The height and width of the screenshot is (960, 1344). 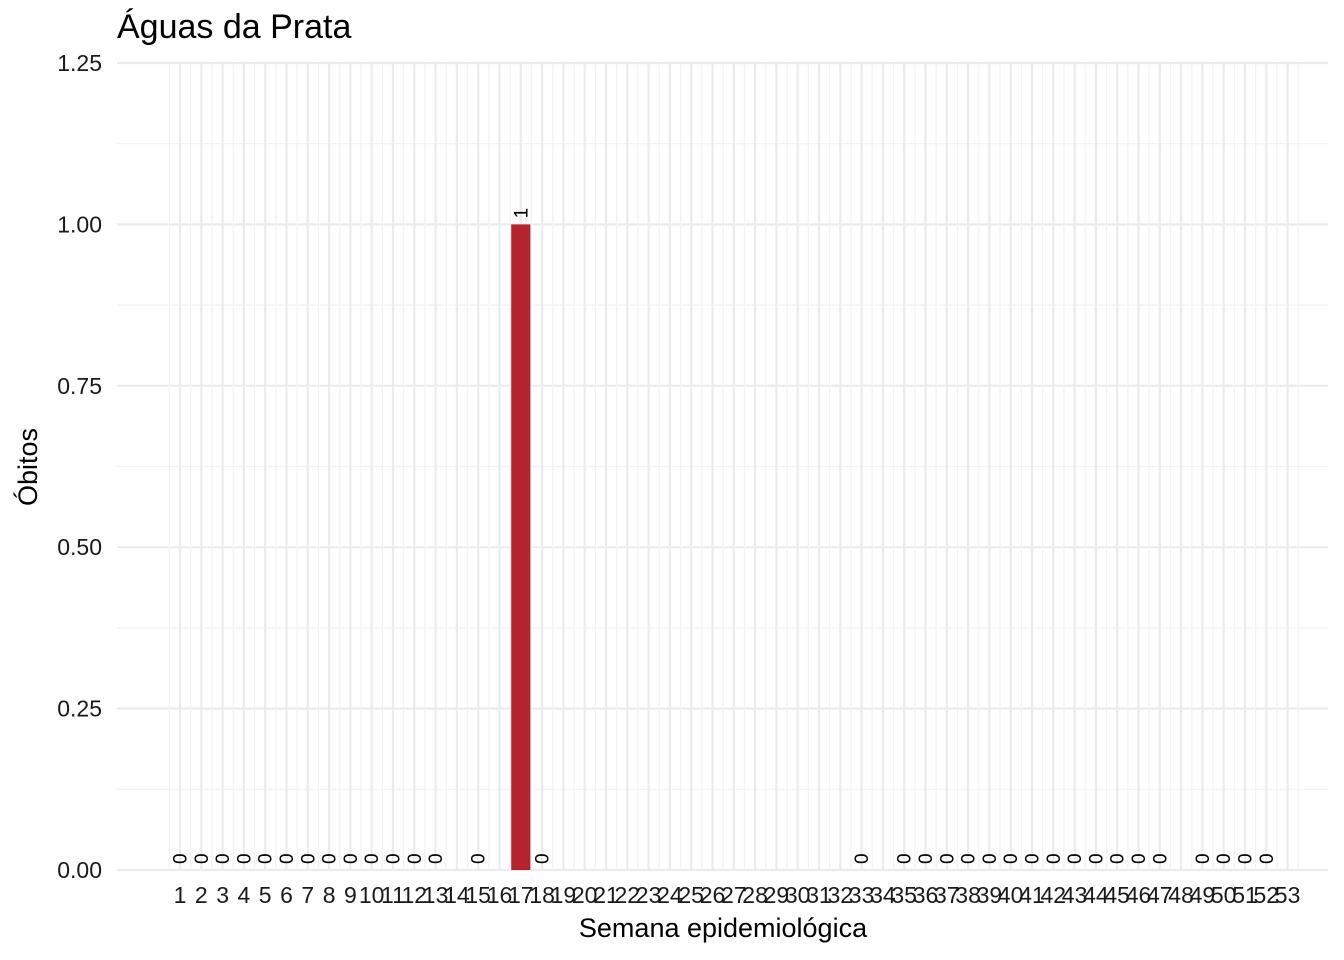 What do you see at coordinates (234, 27) in the screenshot?
I see `chart-title: Águas da Prata` at bounding box center [234, 27].